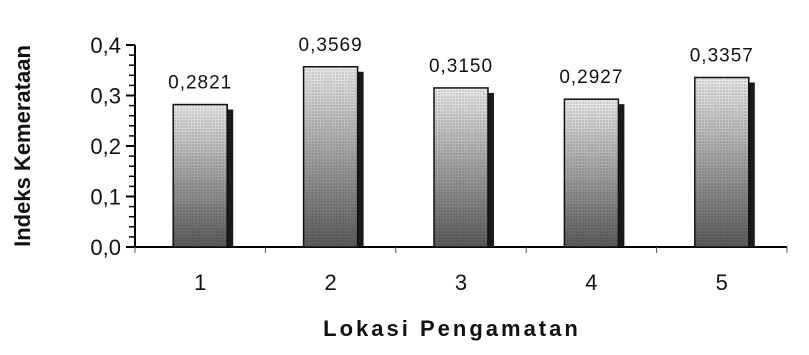 This screenshot has width=809, height=355. Describe the element at coordinates (105, 96) in the screenshot. I see `y-tick-label: 0,3` at that location.